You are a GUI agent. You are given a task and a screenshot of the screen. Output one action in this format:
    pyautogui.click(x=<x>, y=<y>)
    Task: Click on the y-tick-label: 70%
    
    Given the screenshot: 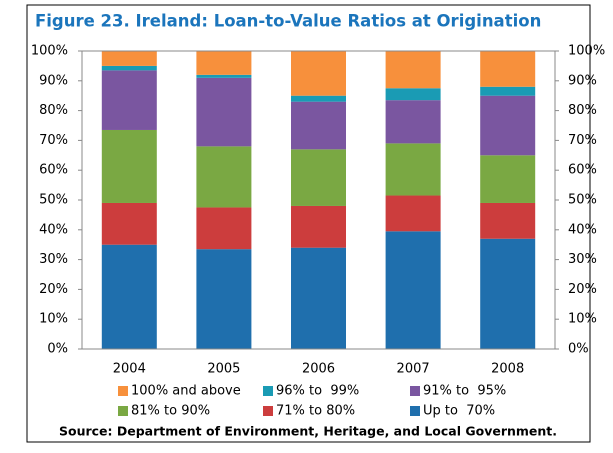 What is the action you would take?
    pyautogui.click(x=53, y=140)
    